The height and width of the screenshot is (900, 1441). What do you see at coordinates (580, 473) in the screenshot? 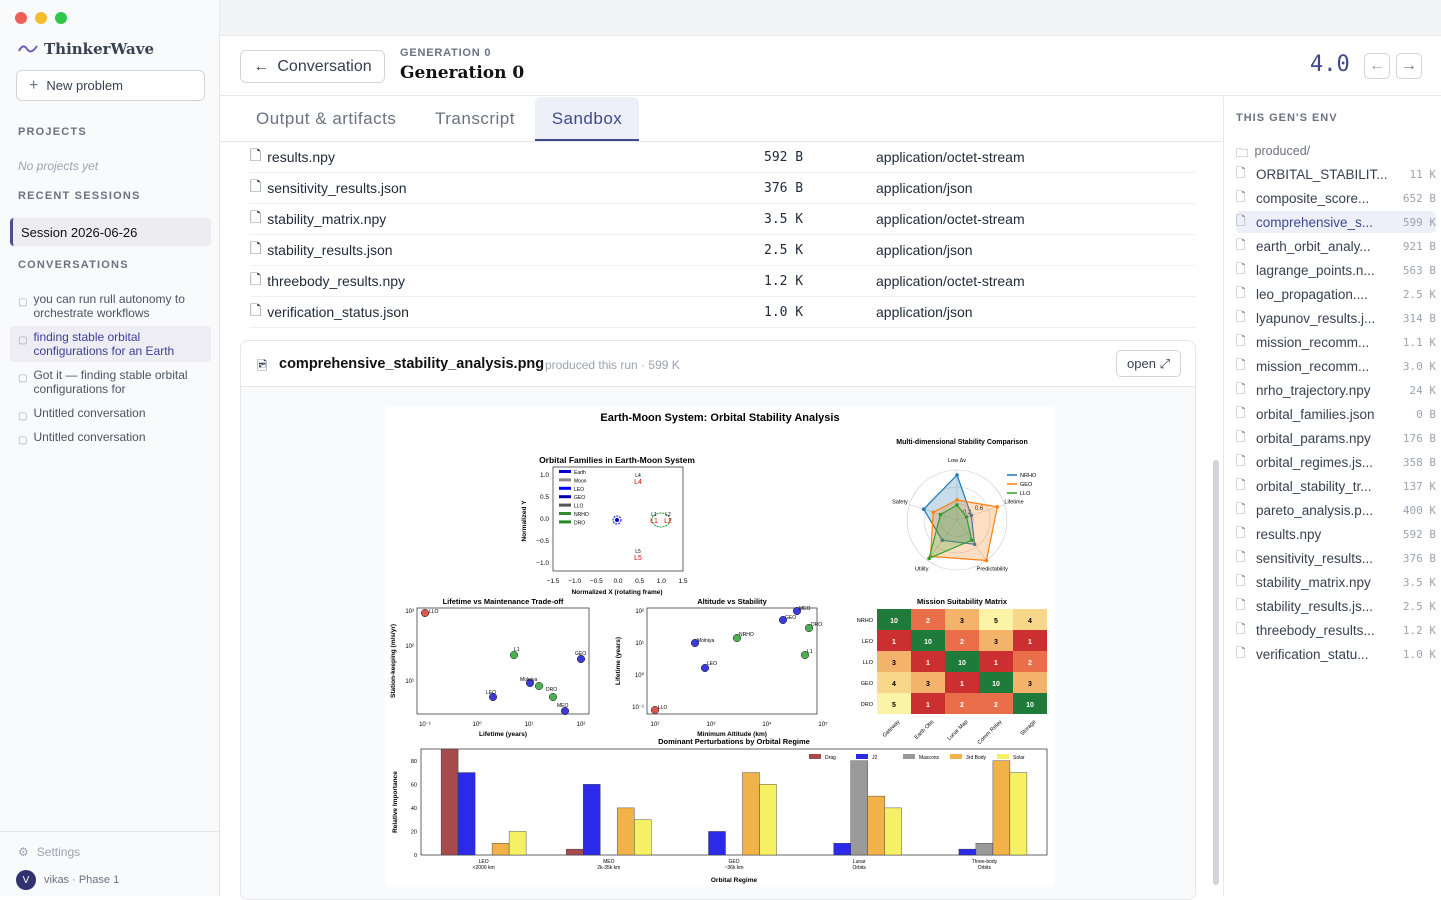
I see `legend-entry: Earth` at bounding box center [580, 473].